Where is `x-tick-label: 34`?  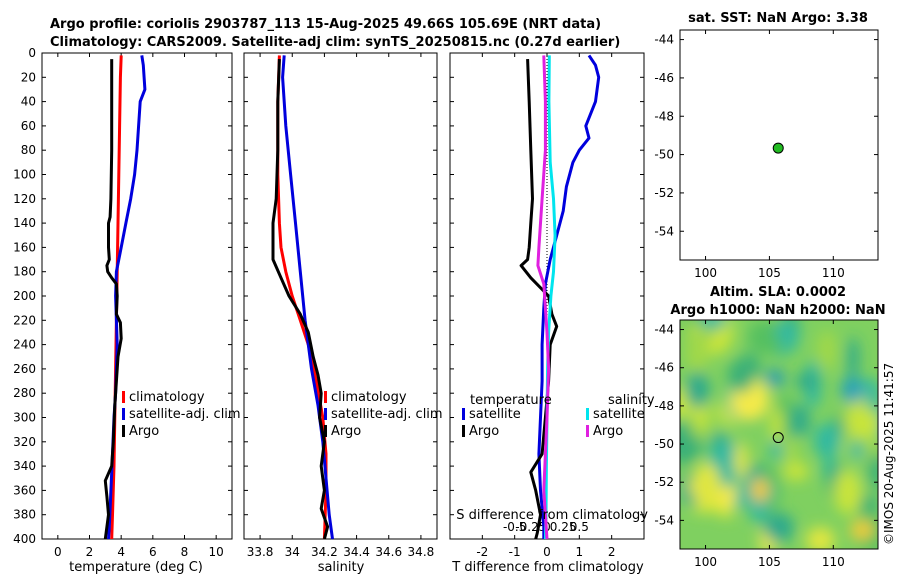
x-tick-label: 34 is located at coordinates (292, 552).